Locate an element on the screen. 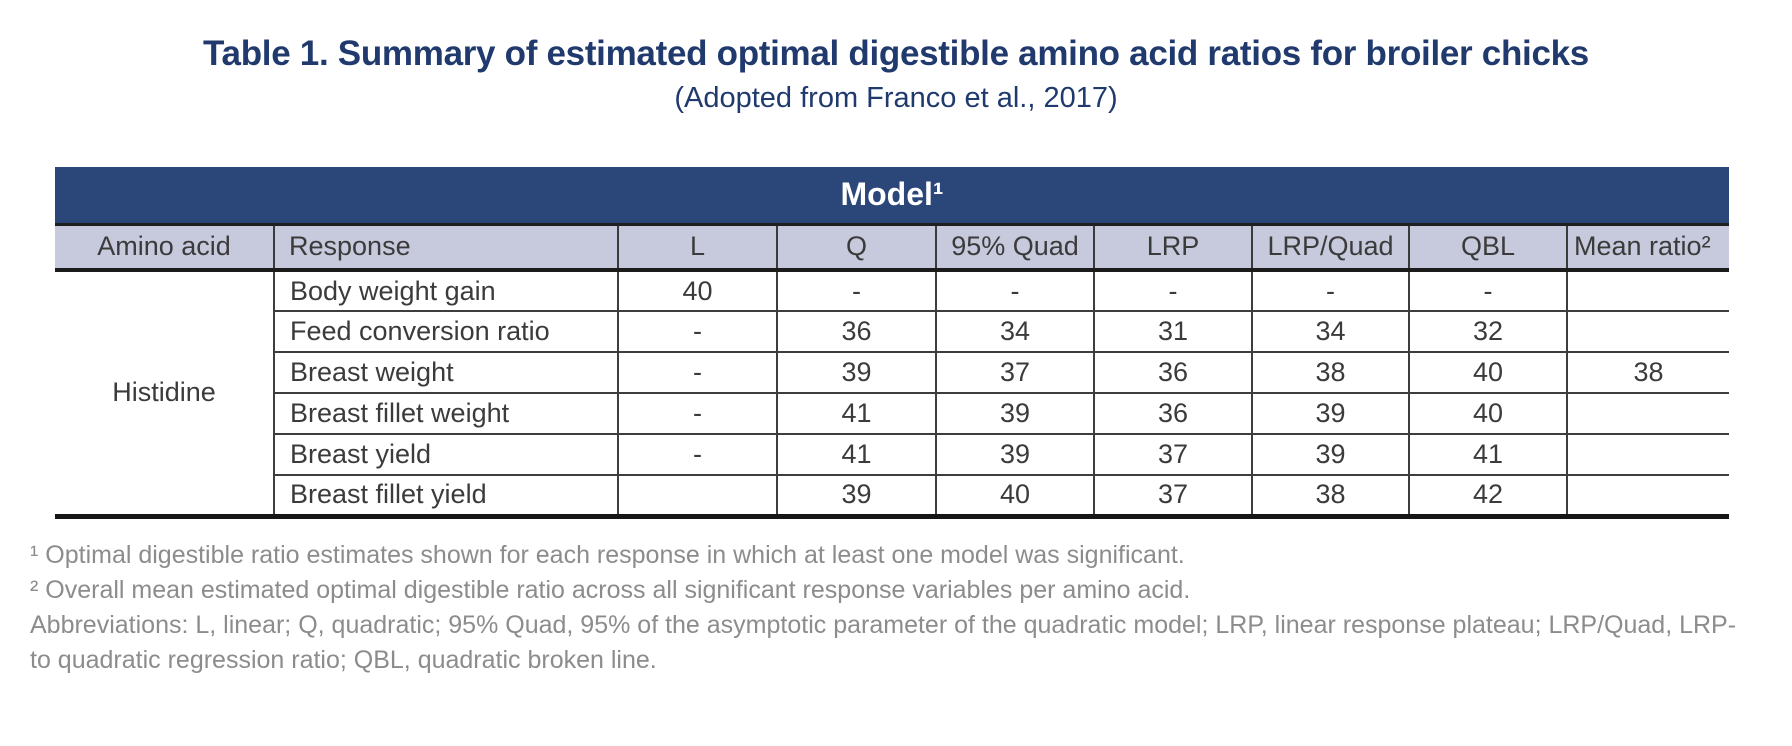  response-cell: Breast fillet weight is located at coordinates (446, 413).